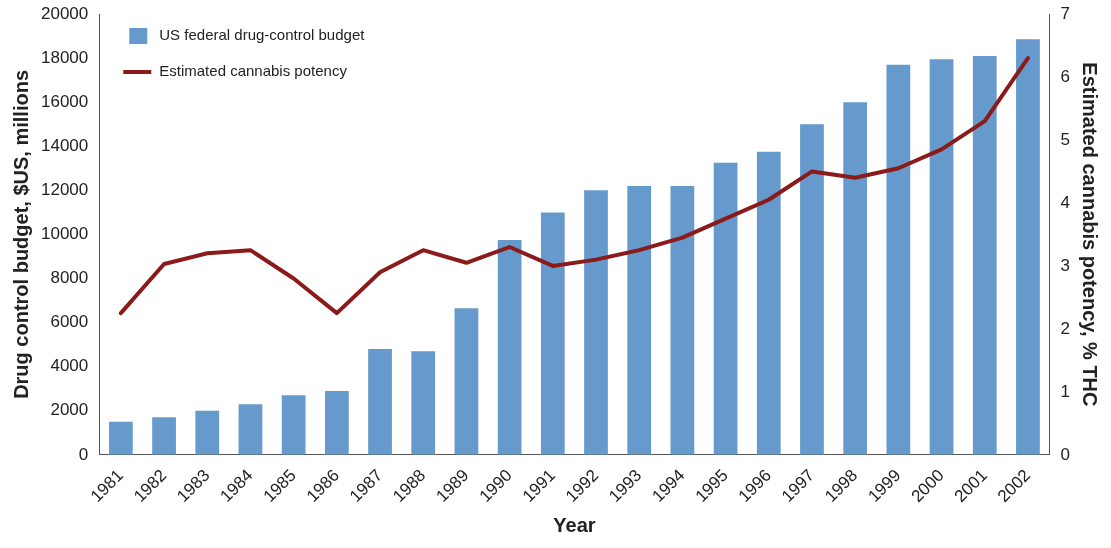 This screenshot has height=548, width=1111. Describe the element at coordinates (69, 322) in the screenshot. I see `y-tick-label: 6000` at that location.